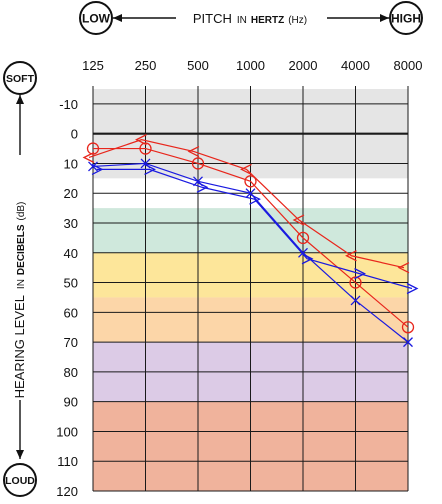  I want to click on loud-badge, so click(20, 480).